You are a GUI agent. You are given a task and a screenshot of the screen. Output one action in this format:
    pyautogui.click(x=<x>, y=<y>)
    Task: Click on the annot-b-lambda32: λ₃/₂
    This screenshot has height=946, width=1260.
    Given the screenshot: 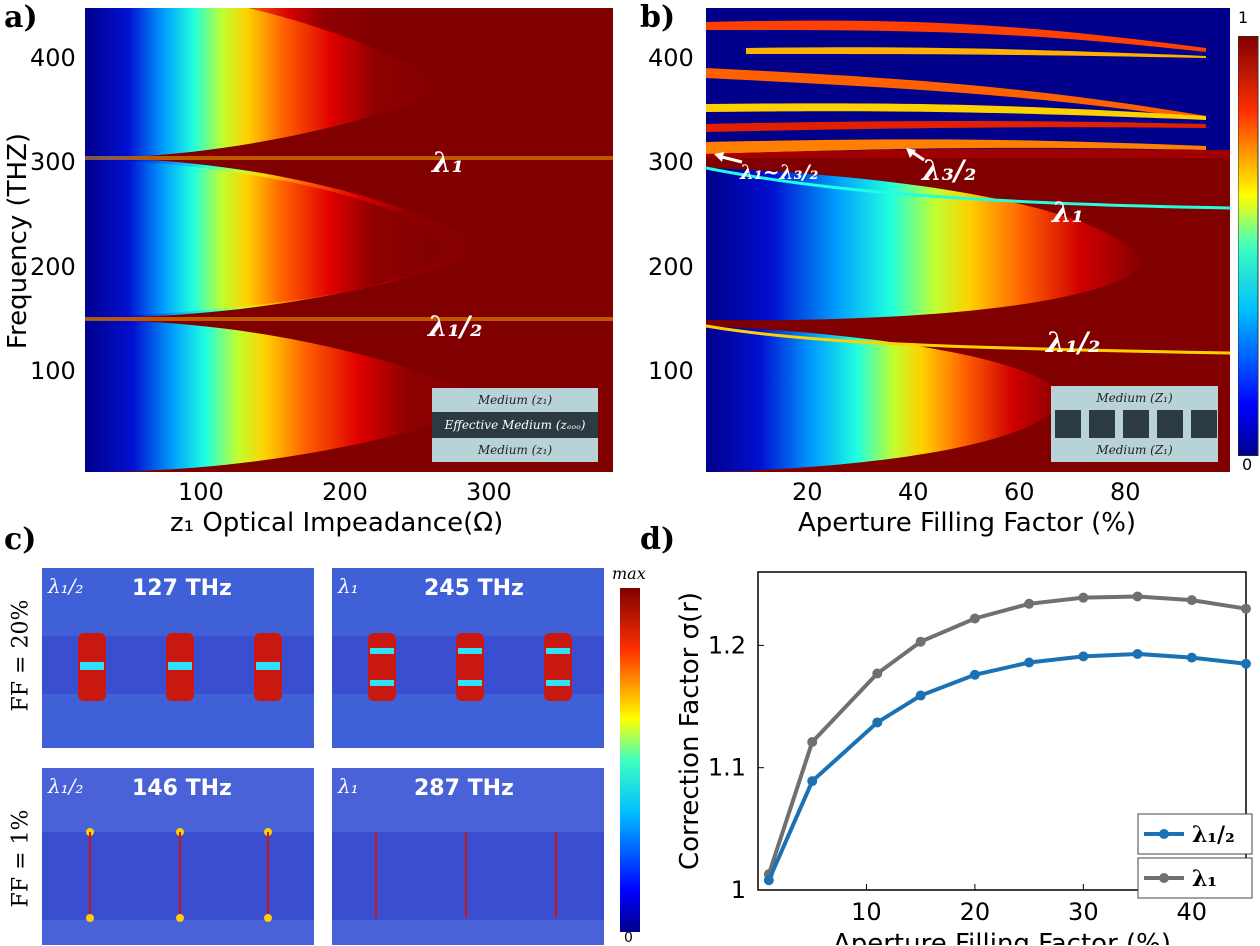 What is the action you would take?
    pyautogui.click(x=949, y=170)
    